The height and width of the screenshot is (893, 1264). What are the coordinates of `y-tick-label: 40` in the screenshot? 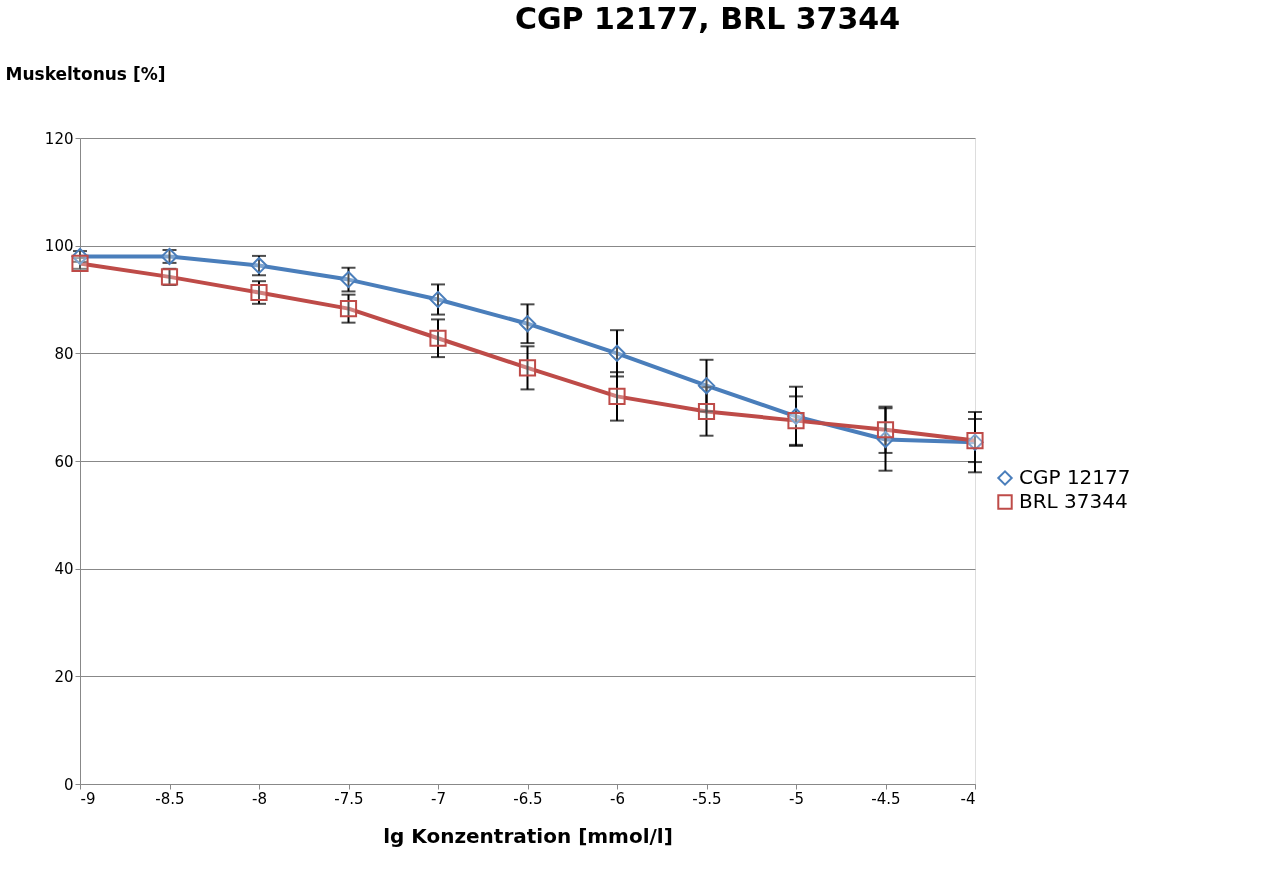 It's located at (64, 569).